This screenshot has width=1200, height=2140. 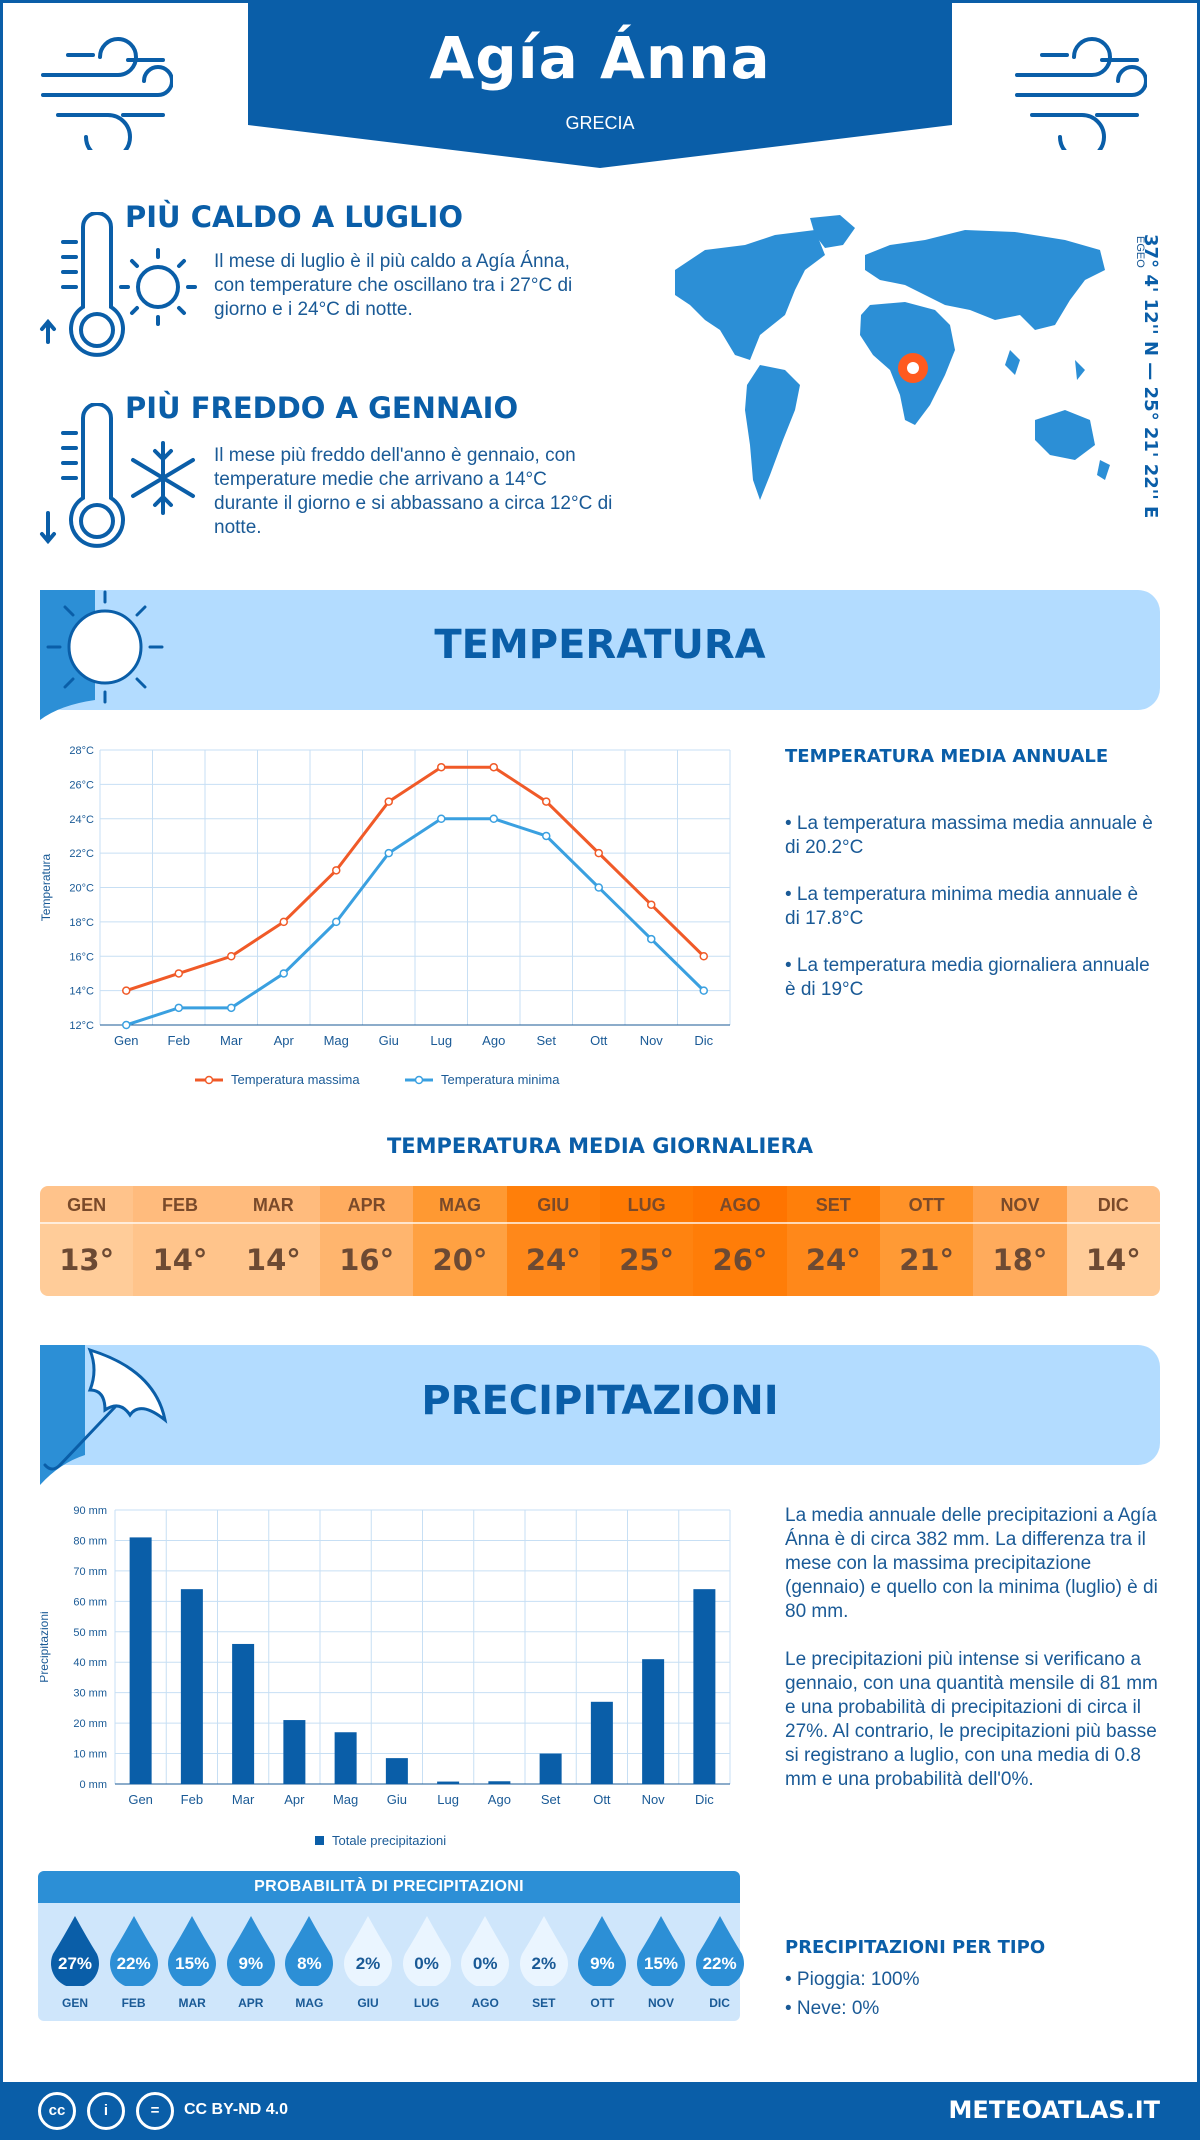 I want to click on footer, so click(x=600, y=2111).